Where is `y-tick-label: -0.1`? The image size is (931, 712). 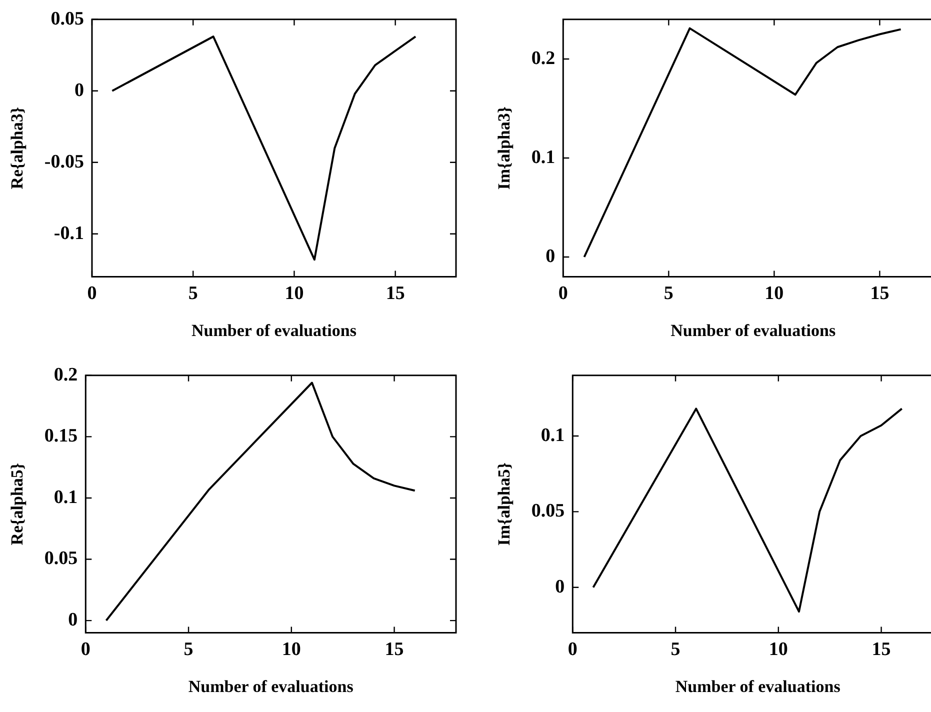
y-tick-label: -0.1 is located at coordinates (69, 233).